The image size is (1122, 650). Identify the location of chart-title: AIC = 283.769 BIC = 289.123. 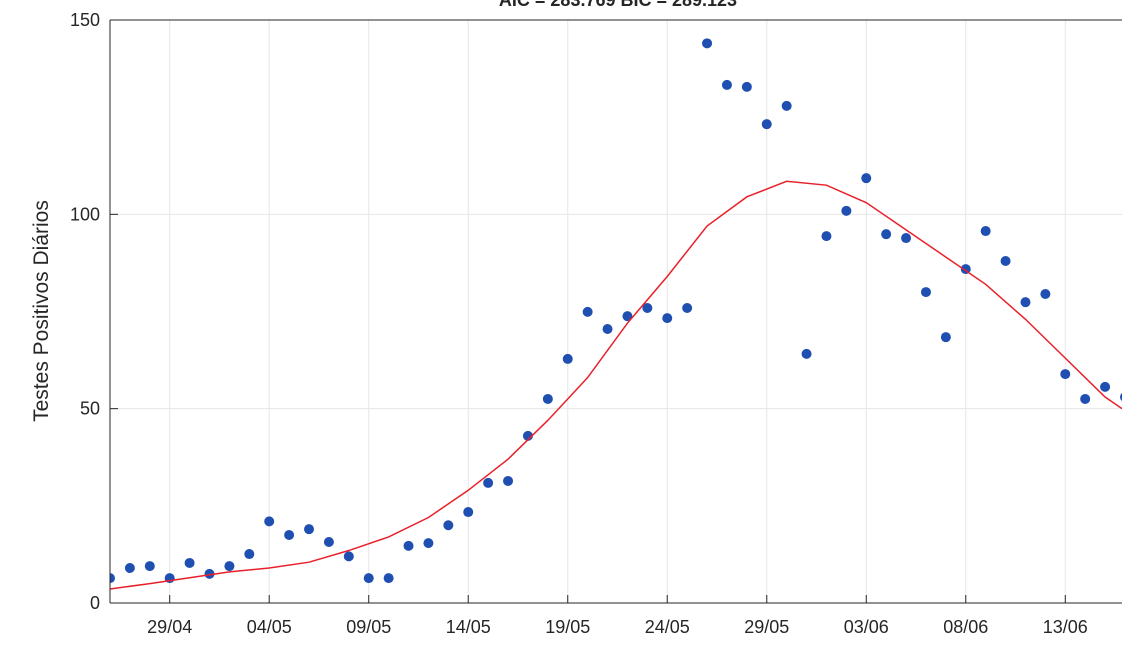
(618, 5).